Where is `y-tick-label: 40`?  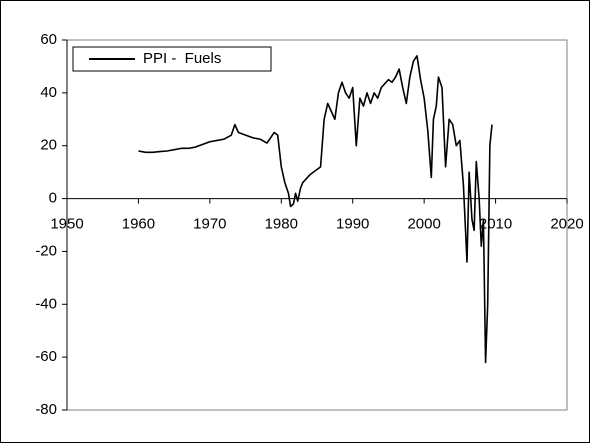 y-tick-label: 40 is located at coordinates (48, 92).